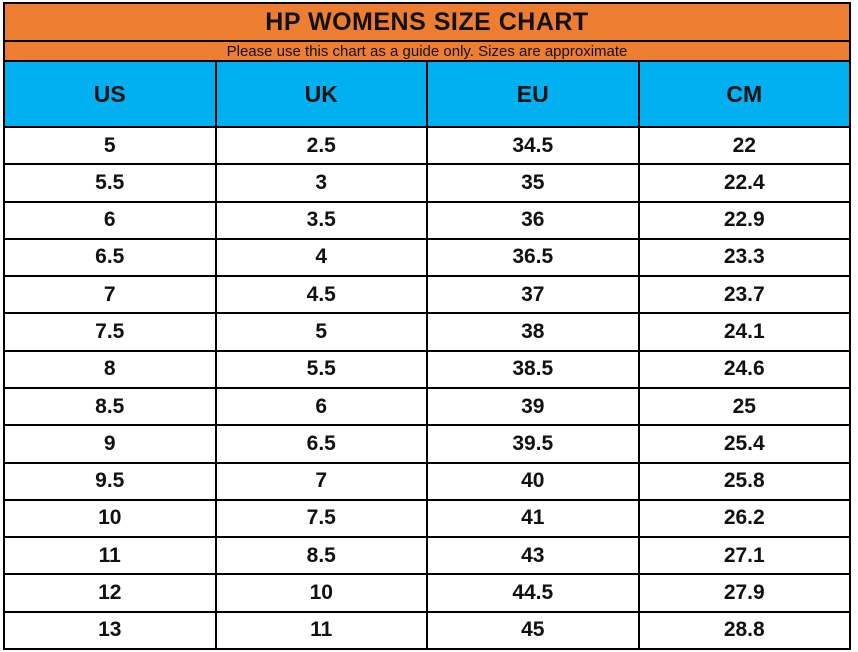 This screenshot has height=652, width=858. I want to click on cell-uk: 7, so click(321, 481).